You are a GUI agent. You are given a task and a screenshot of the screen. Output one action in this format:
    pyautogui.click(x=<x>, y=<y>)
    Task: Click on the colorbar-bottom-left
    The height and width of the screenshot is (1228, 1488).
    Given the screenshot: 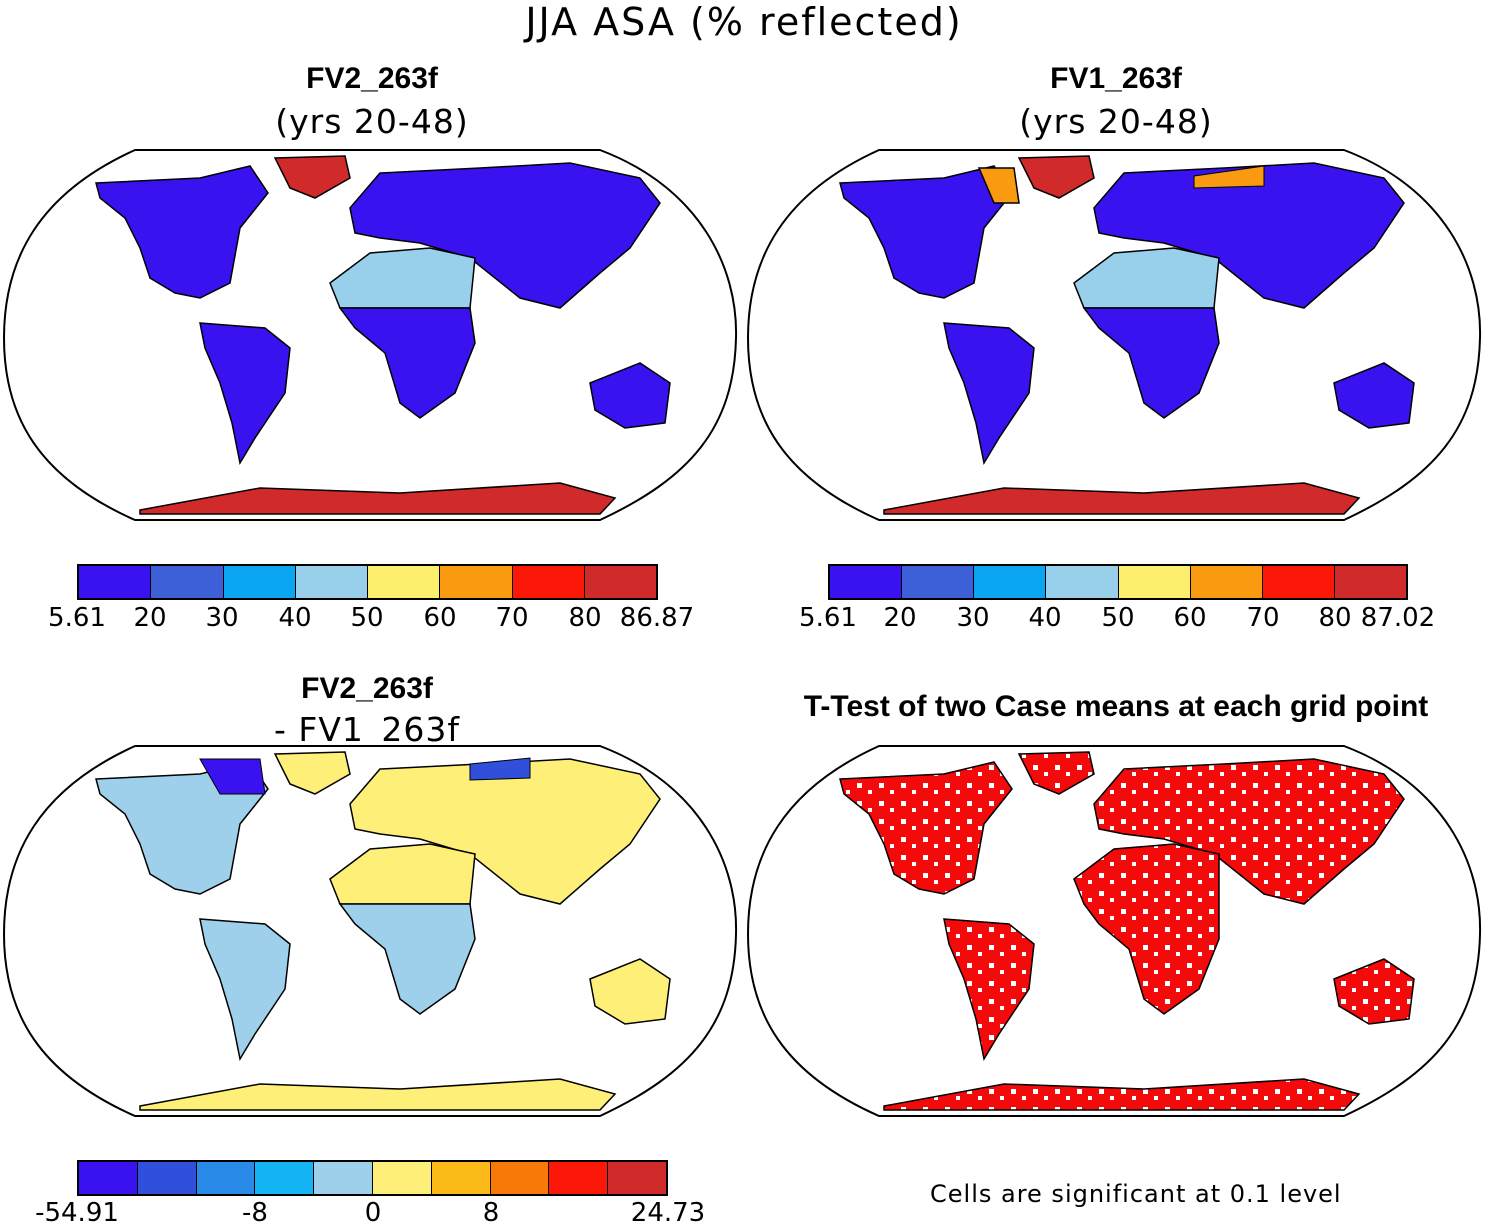 What is the action you would take?
    pyautogui.click(x=372, y=1178)
    